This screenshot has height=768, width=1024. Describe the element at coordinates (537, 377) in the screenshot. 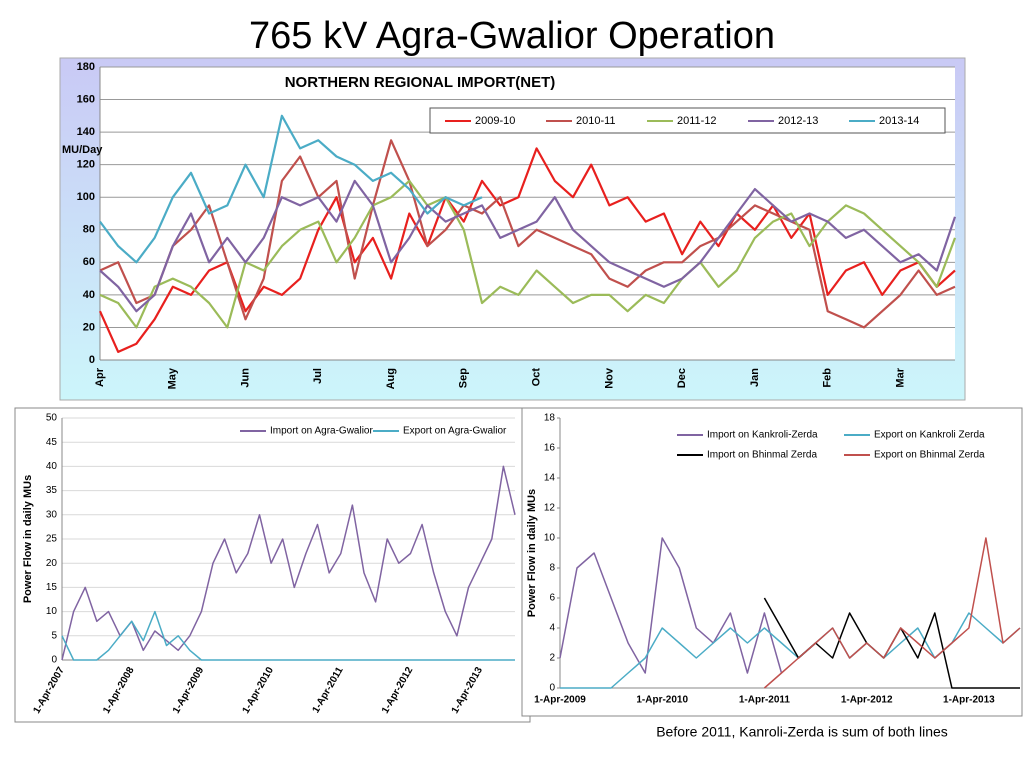

I see `x-tick-label: Oct` at that location.